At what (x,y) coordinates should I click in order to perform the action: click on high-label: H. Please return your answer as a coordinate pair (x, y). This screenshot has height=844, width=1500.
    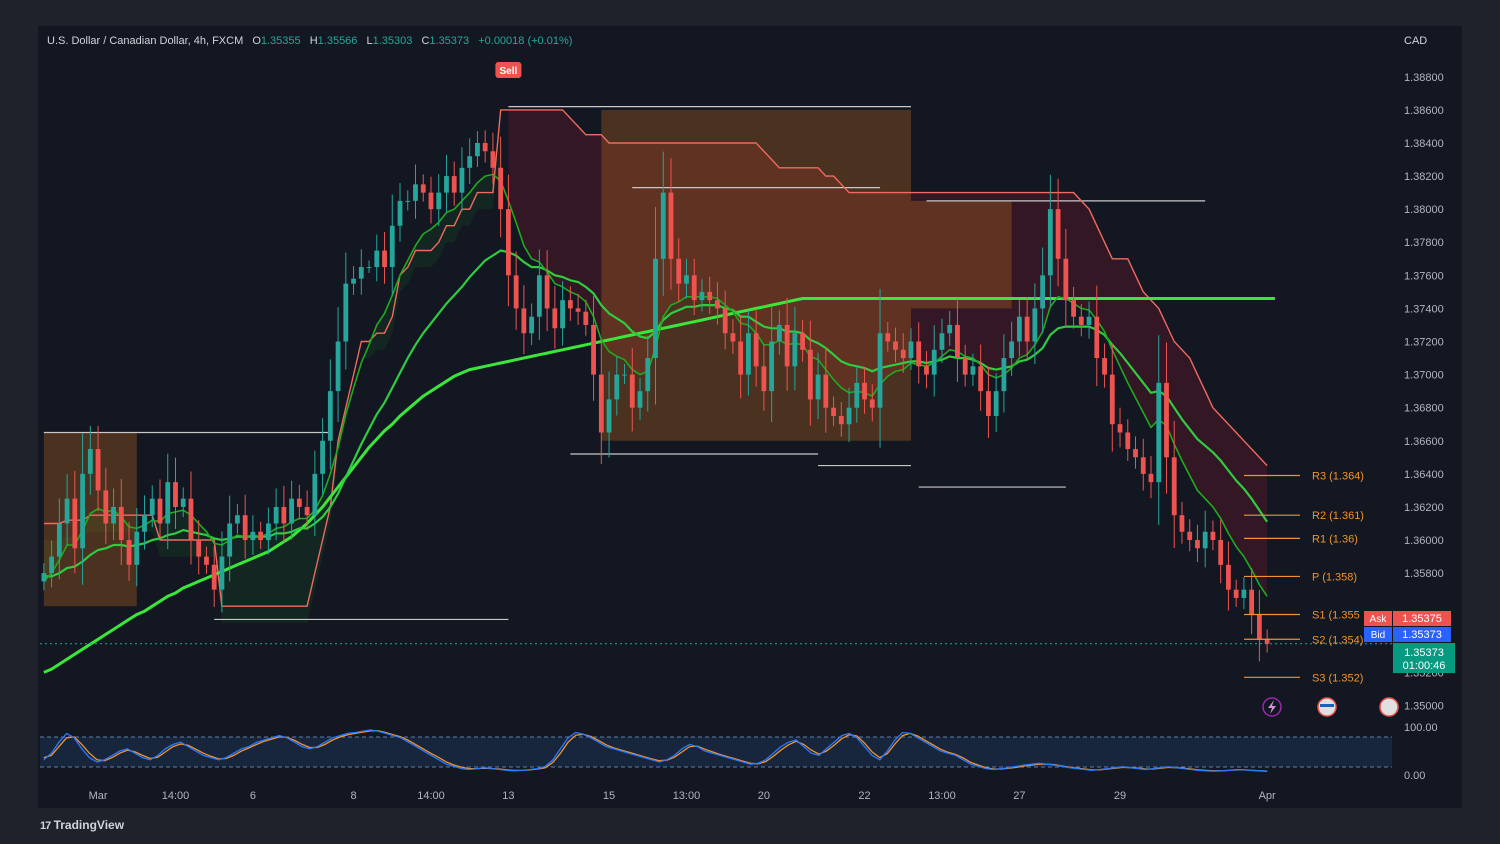
    Looking at the image, I should click on (313, 41).